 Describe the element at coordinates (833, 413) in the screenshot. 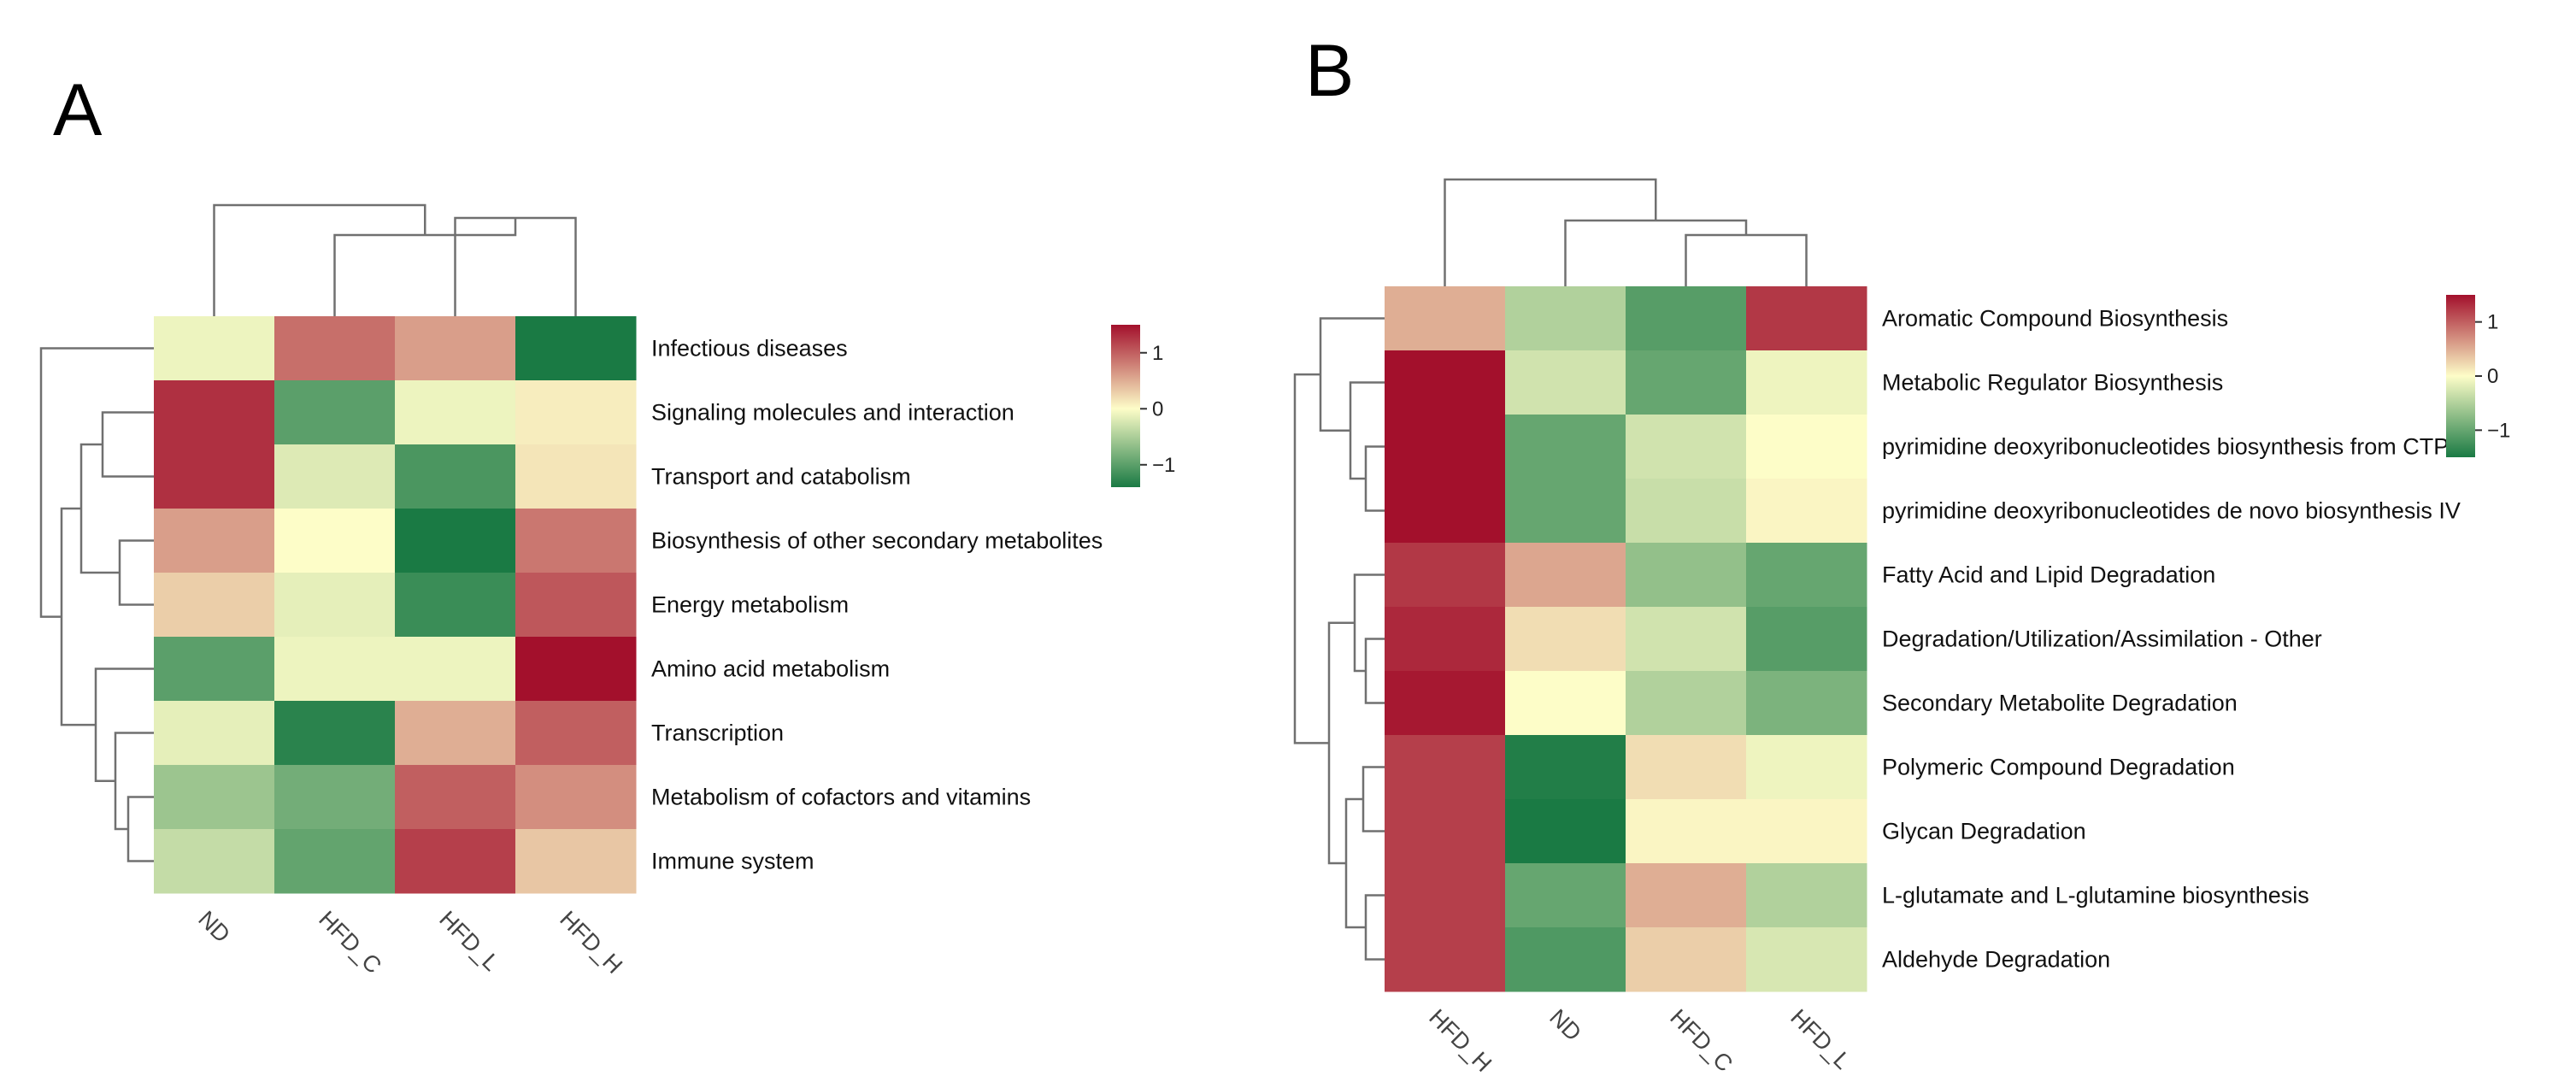

I see `row-label-signaling-molecules-and-interaction: Signaling molecules and interaction` at that location.